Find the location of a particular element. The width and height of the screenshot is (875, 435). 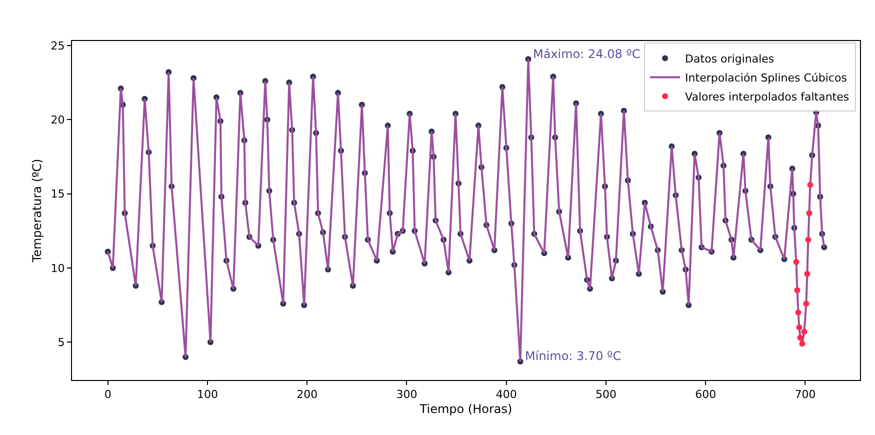

x-tick-label: 100 is located at coordinates (207, 395).